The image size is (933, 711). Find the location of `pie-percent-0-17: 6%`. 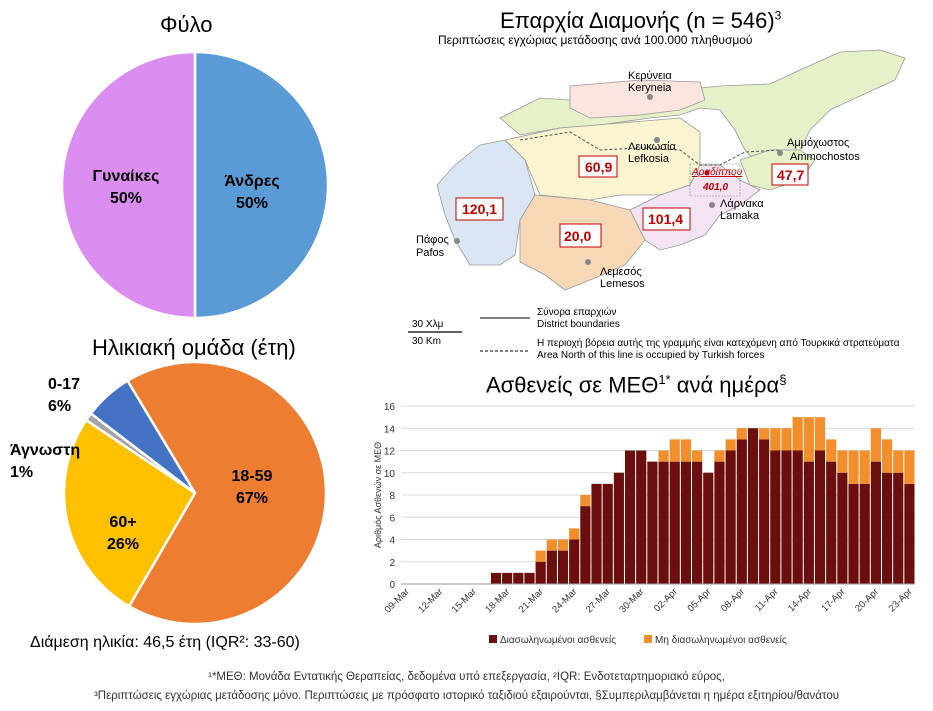

pie-percent-0-17: 6% is located at coordinates (59, 406).